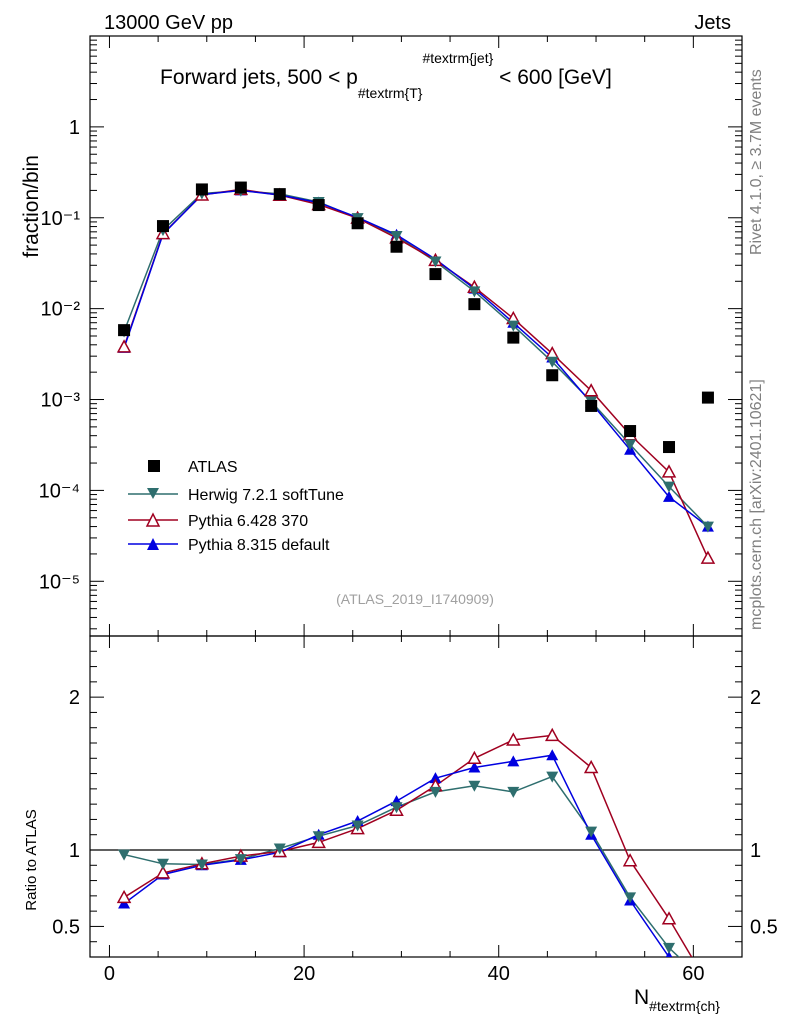  I want to click on x-tick-label: 0, so click(109, 974).